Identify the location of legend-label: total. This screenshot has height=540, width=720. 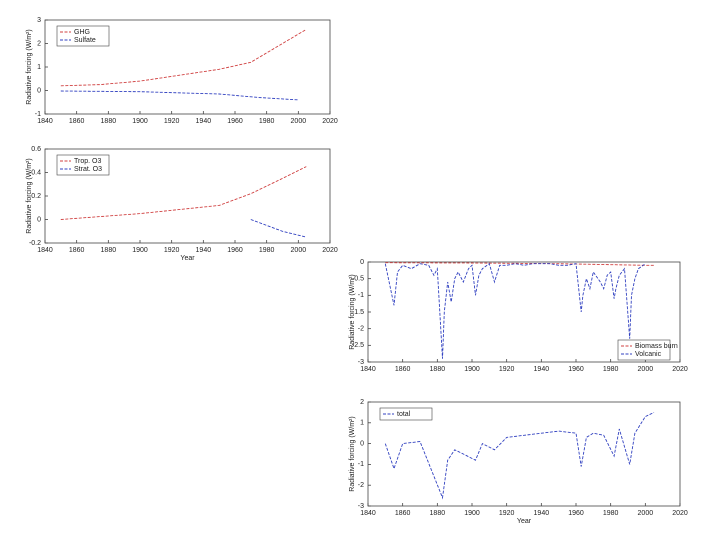
(404, 414).